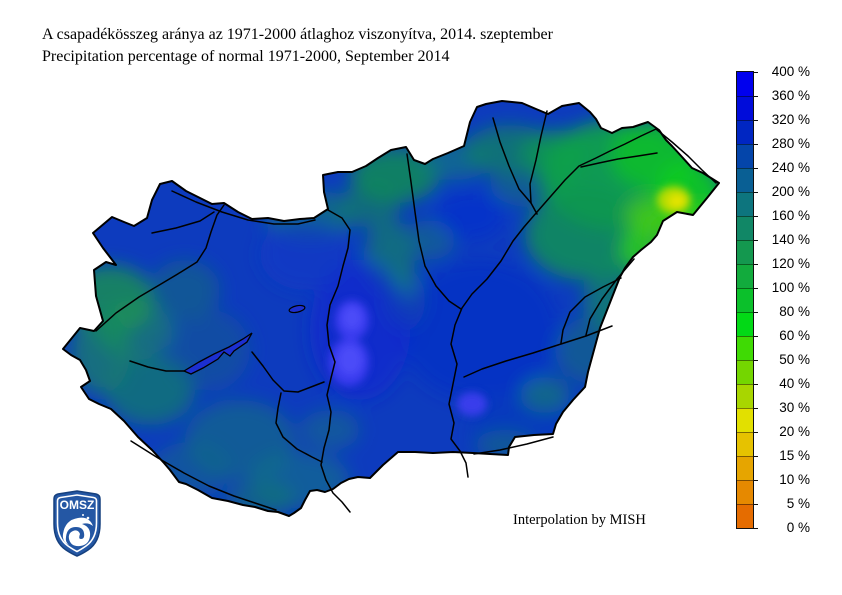  Describe the element at coordinates (299, 427) in the screenshot. I see `river-sarviz` at that location.